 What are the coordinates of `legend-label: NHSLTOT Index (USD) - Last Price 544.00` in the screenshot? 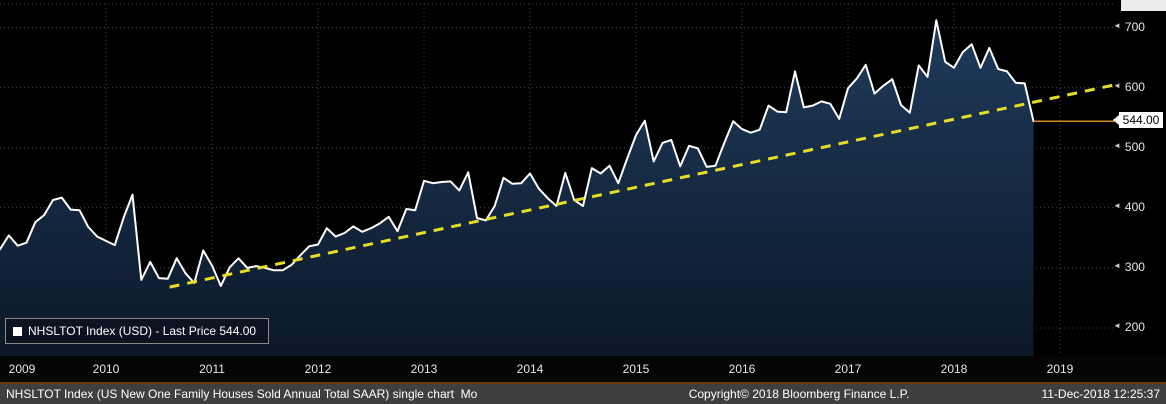 It's located at (142, 331).